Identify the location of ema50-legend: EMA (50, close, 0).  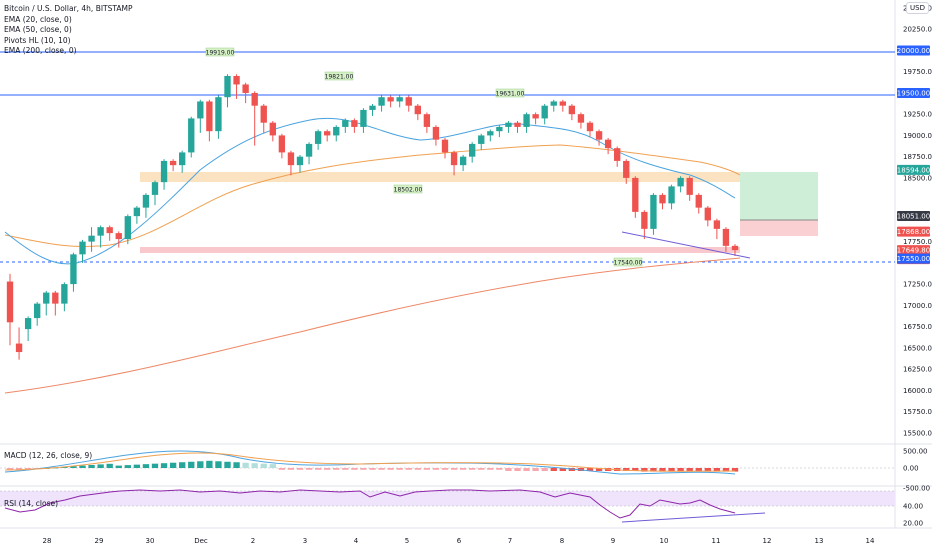
(38, 29).